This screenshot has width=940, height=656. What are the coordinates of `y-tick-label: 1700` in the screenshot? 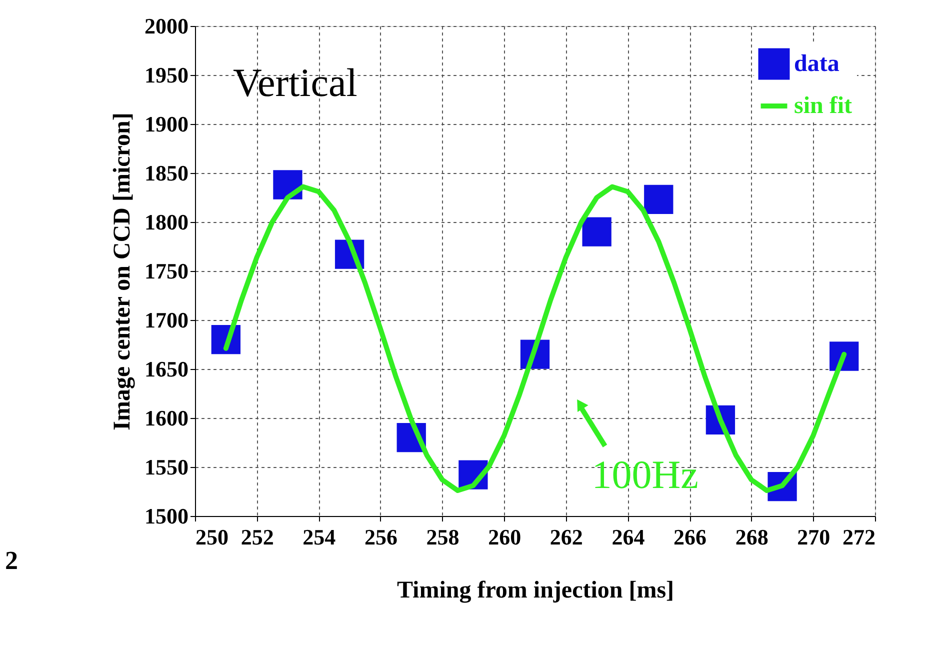 It's located at (166, 320).